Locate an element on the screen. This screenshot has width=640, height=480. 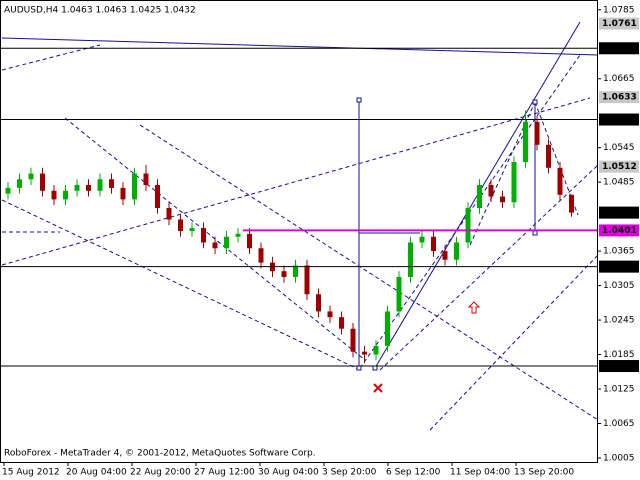
x-tick-label: 30 Aug 04:00 is located at coordinates (288, 473).